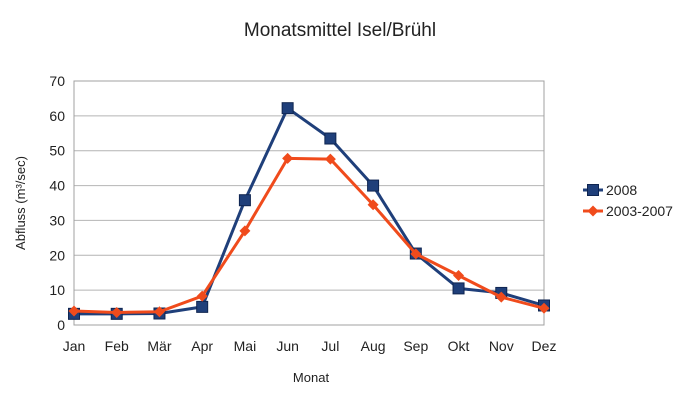 The width and height of the screenshot is (680, 411). What do you see at coordinates (20, 203) in the screenshot?
I see `y-axis-label: Abfluss (m³/sec)` at bounding box center [20, 203].